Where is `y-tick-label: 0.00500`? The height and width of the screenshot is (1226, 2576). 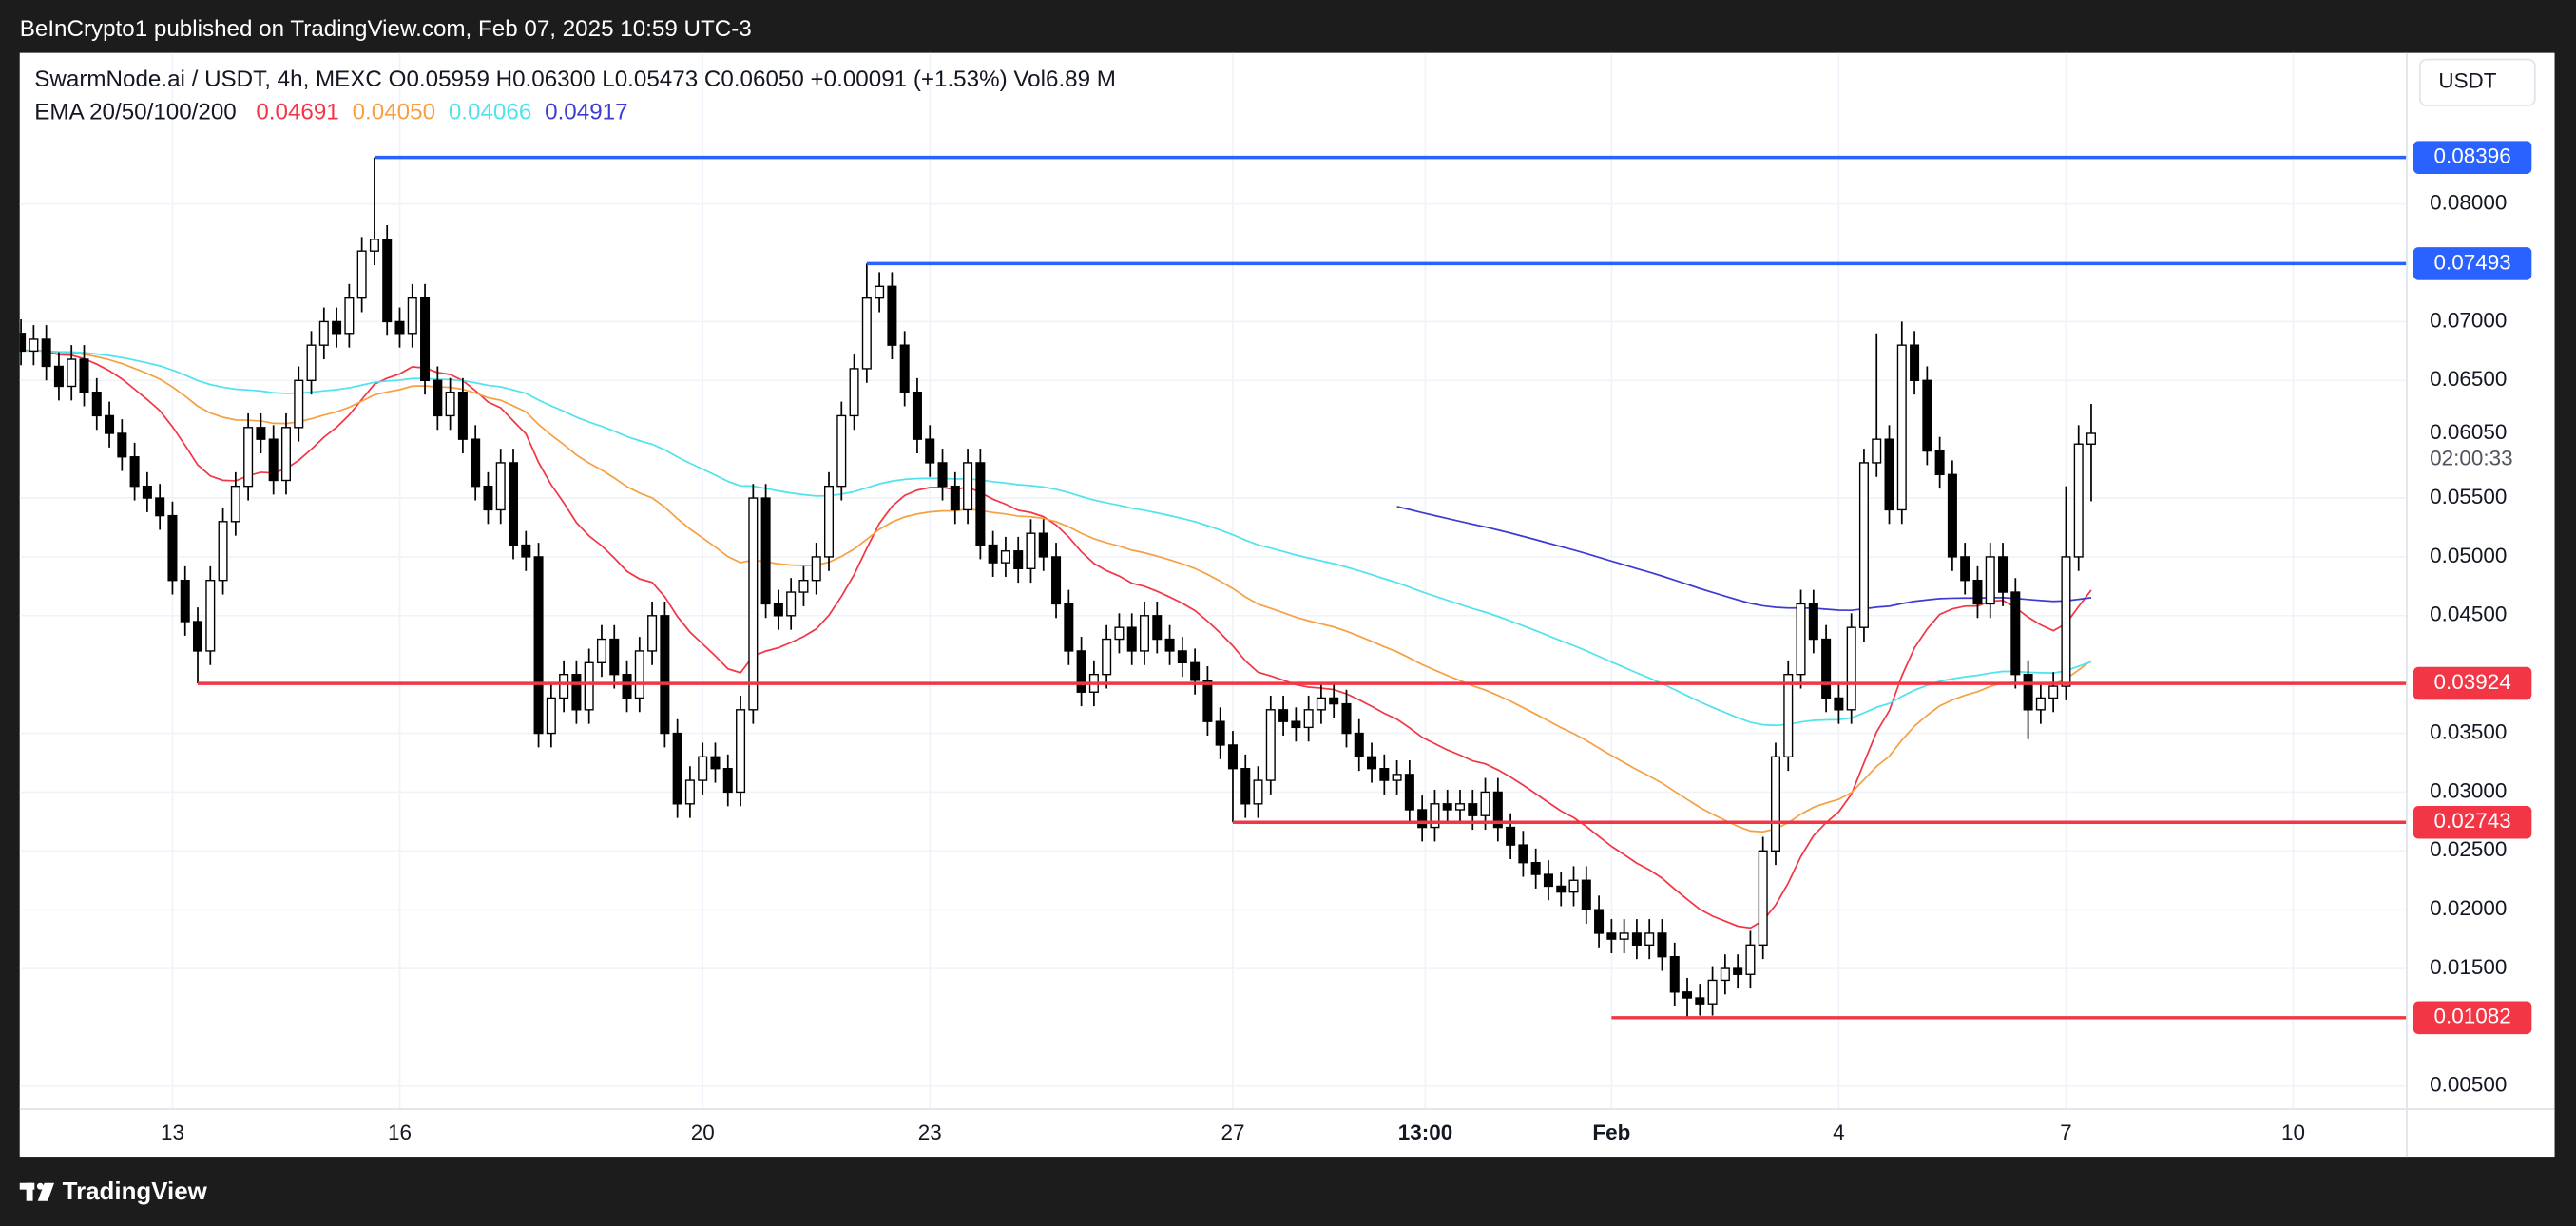
y-tick-label: 0.00500 is located at coordinates (2469, 1085).